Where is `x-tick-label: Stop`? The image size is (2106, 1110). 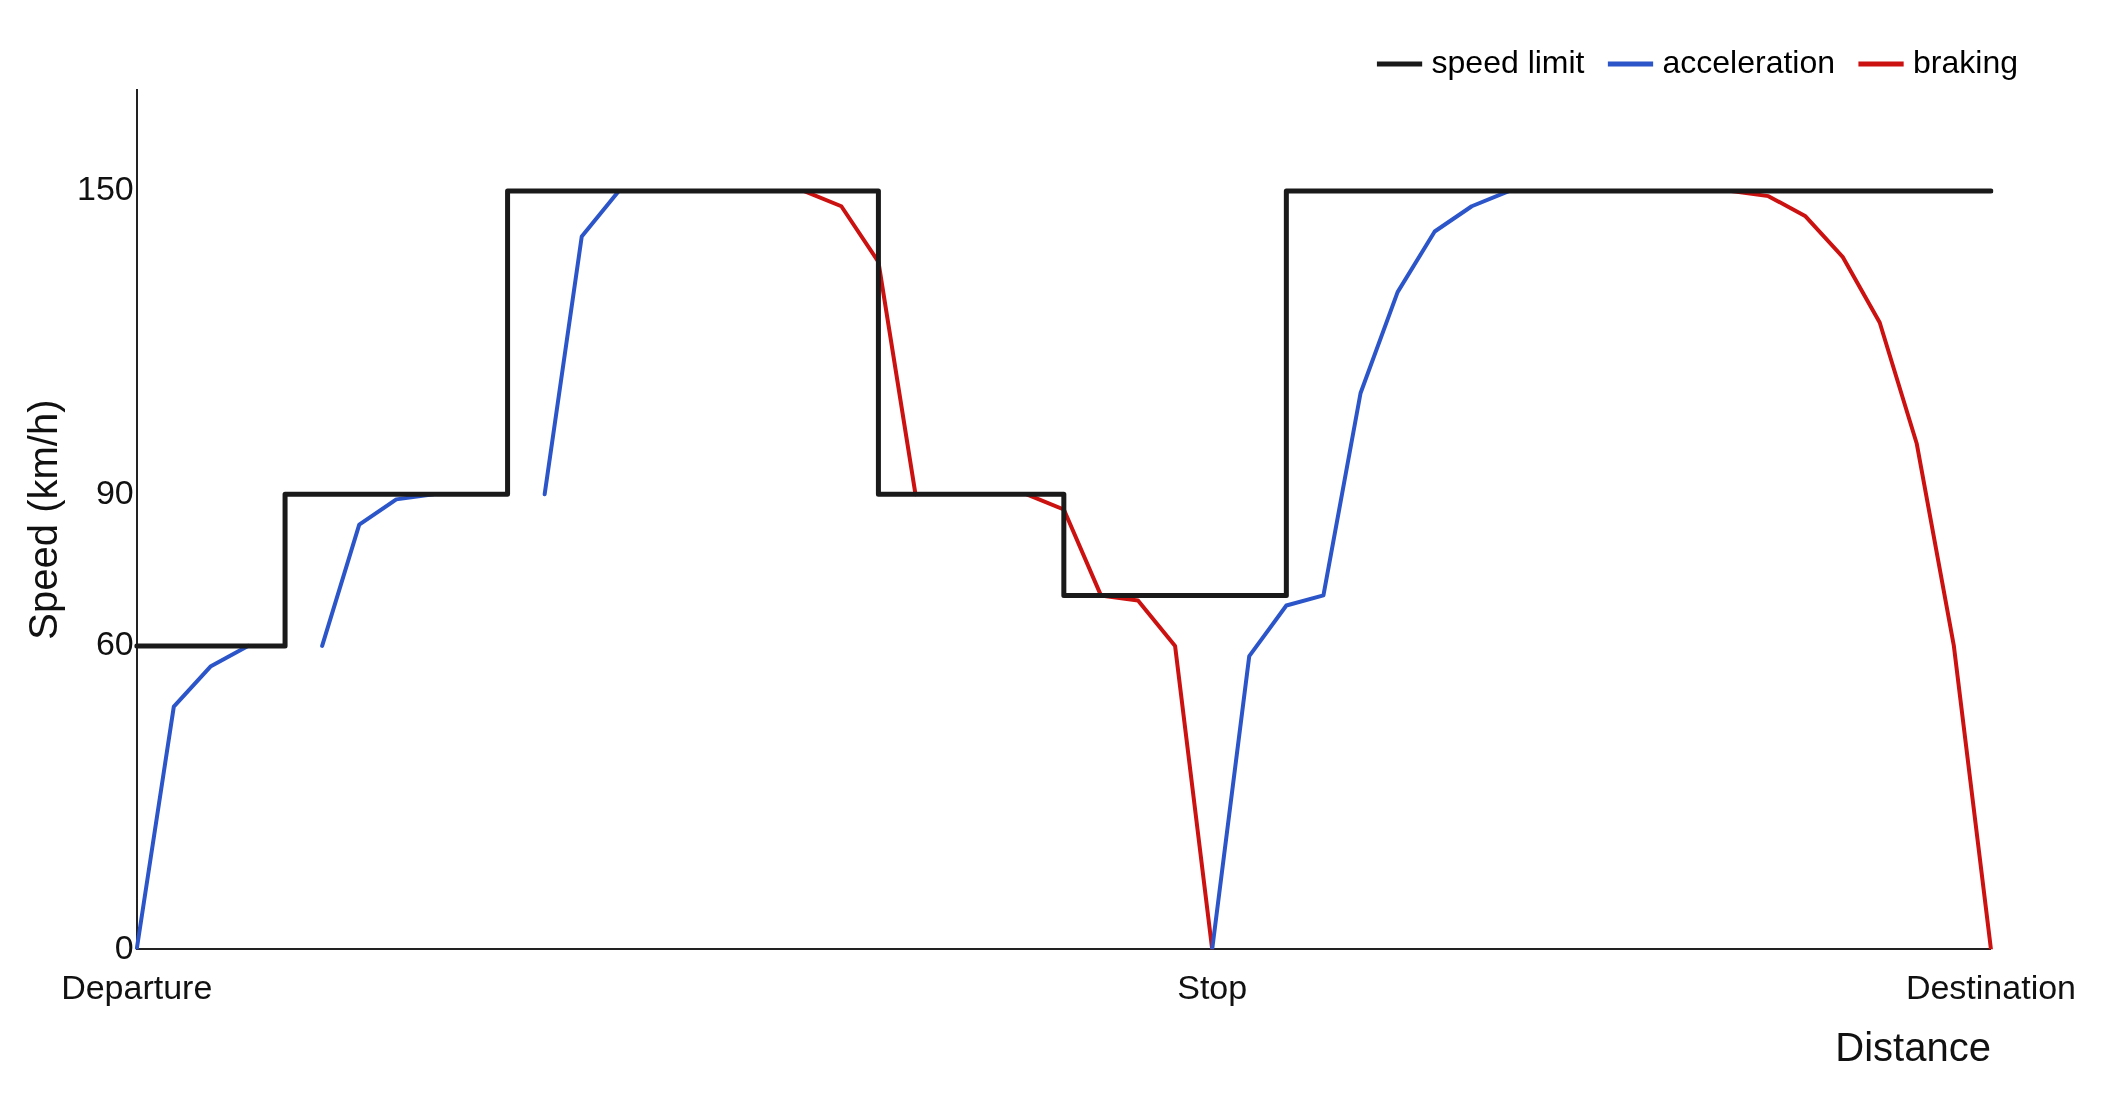
x-tick-label: Stop is located at coordinates (1212, 986).